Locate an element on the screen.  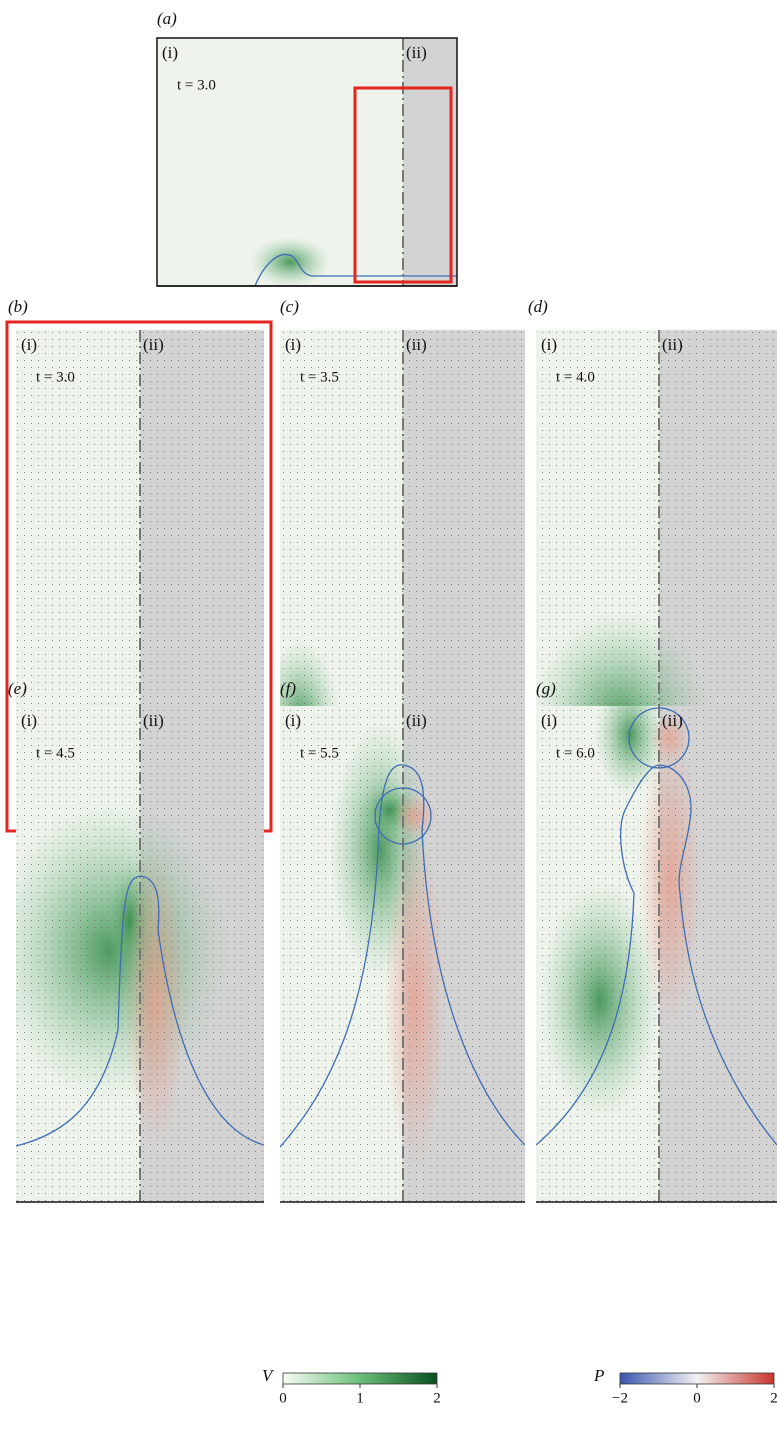
velocity-blob is located at coordinates (290, 261).